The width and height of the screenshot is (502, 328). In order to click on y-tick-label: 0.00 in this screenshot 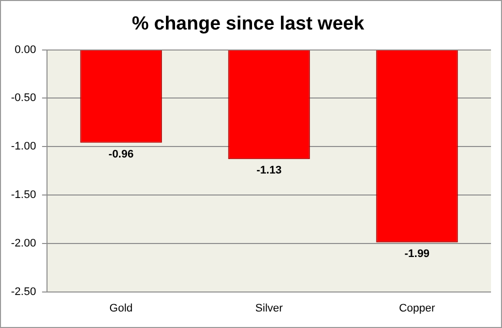, I will do `click(25, 50)`.